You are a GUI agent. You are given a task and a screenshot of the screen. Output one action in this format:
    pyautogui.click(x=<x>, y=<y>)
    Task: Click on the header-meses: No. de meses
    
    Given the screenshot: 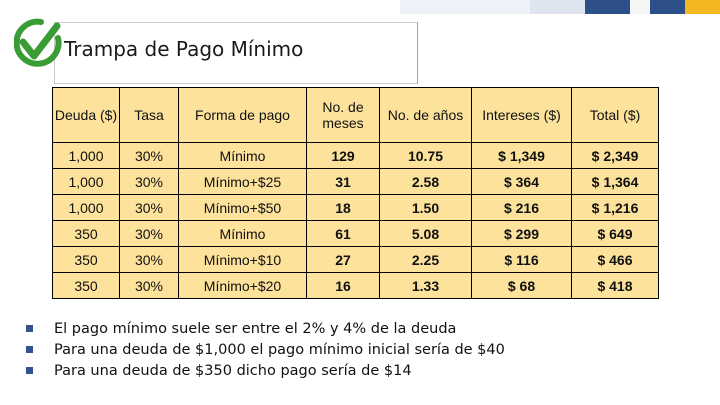 What is the action you would take?
    pyautogui.click(x=343, y=115)
    